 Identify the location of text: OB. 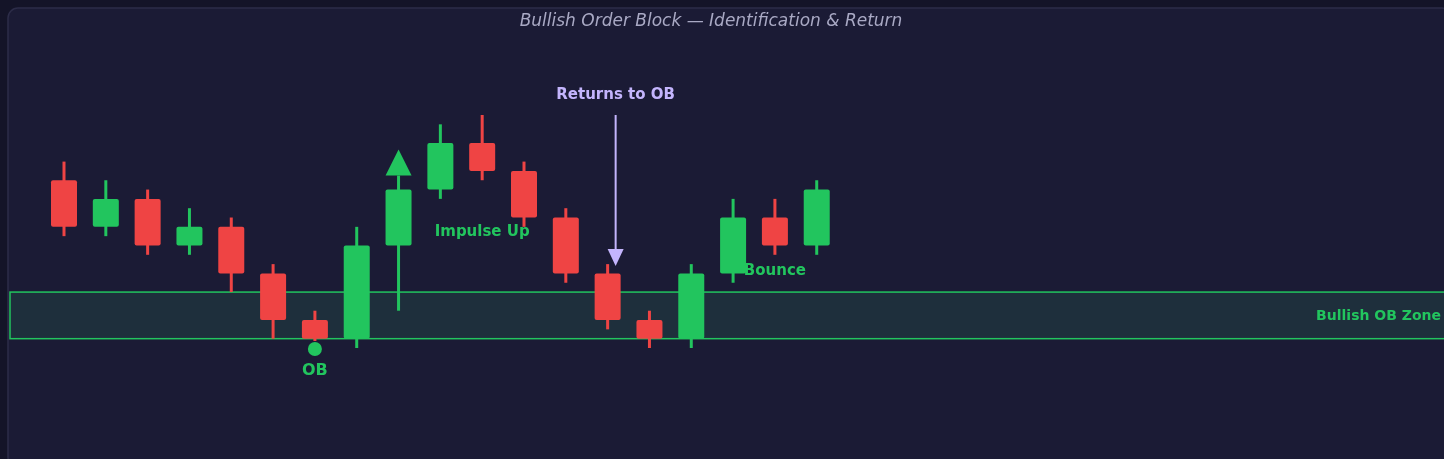
(315, 370).